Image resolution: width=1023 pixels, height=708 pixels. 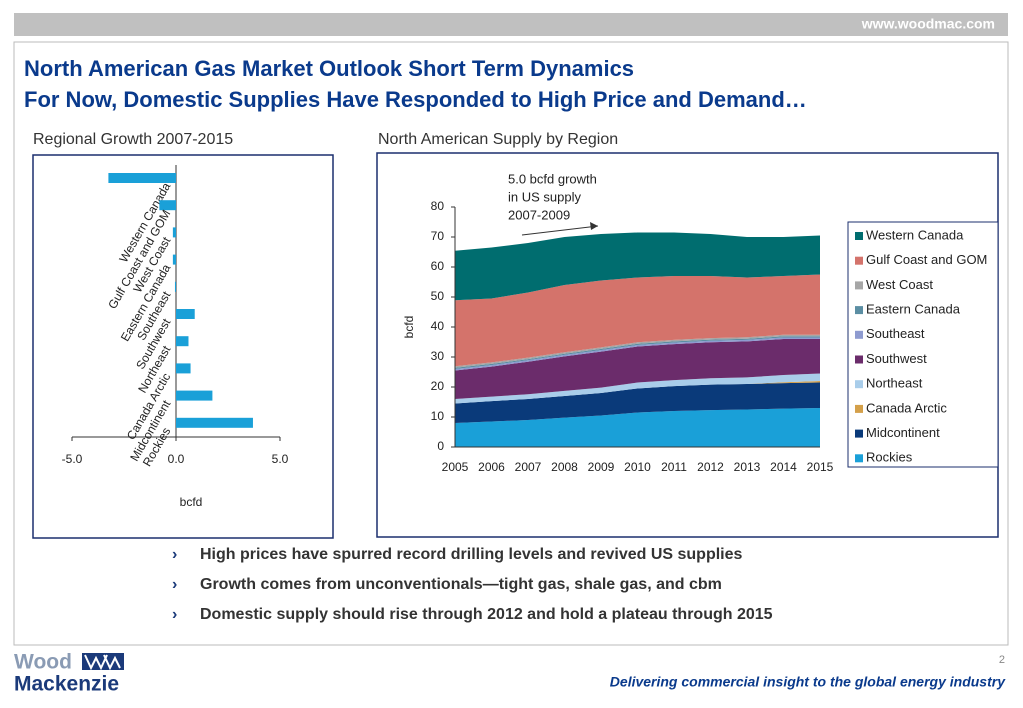 I want to click on x-tick-label: 2012, so click(x=710, y=467).